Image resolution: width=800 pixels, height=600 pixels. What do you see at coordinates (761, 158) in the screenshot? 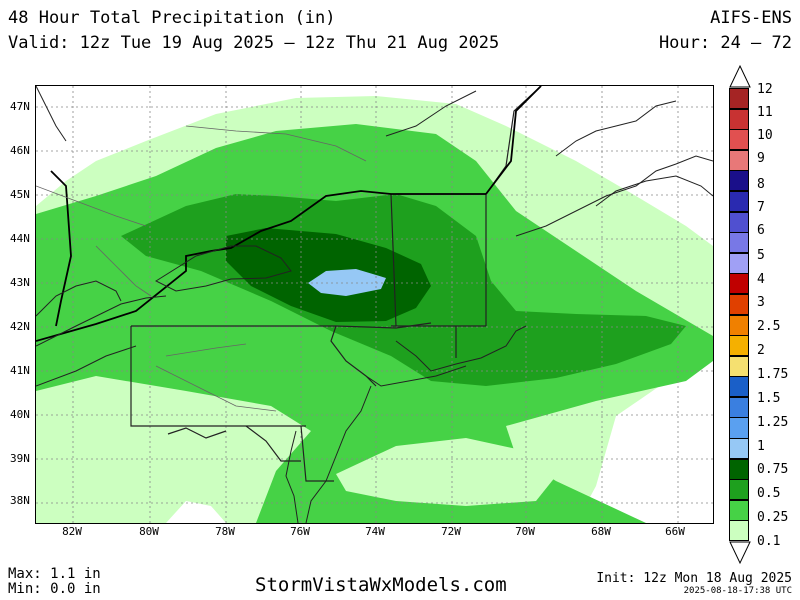
I see `colorbar-label: 9` at bounding box center [761, 158].